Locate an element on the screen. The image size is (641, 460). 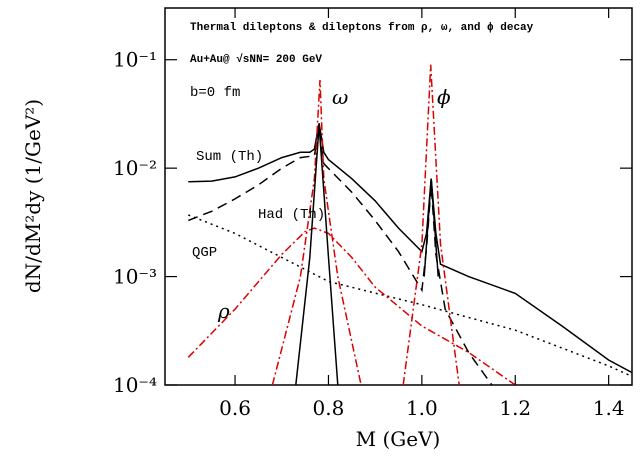
x-tick-label: 0.8 is located at coordinates (329, 408).